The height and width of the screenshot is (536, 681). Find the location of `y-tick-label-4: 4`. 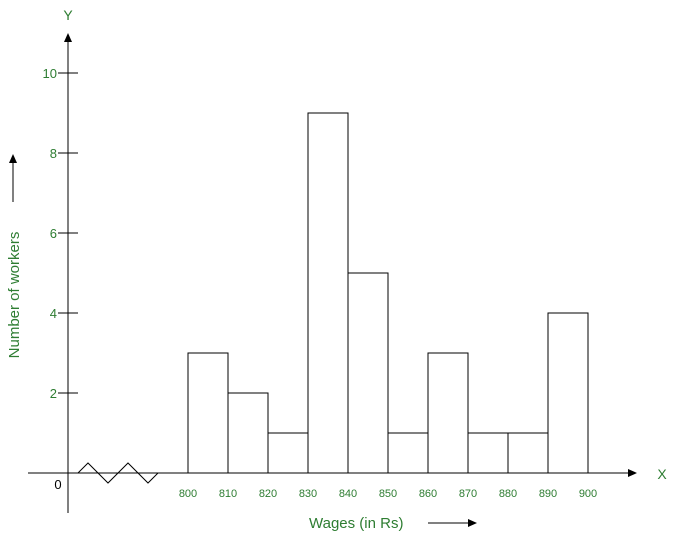

y-tick-label-4: 4 is located at coordinates (53, 313).